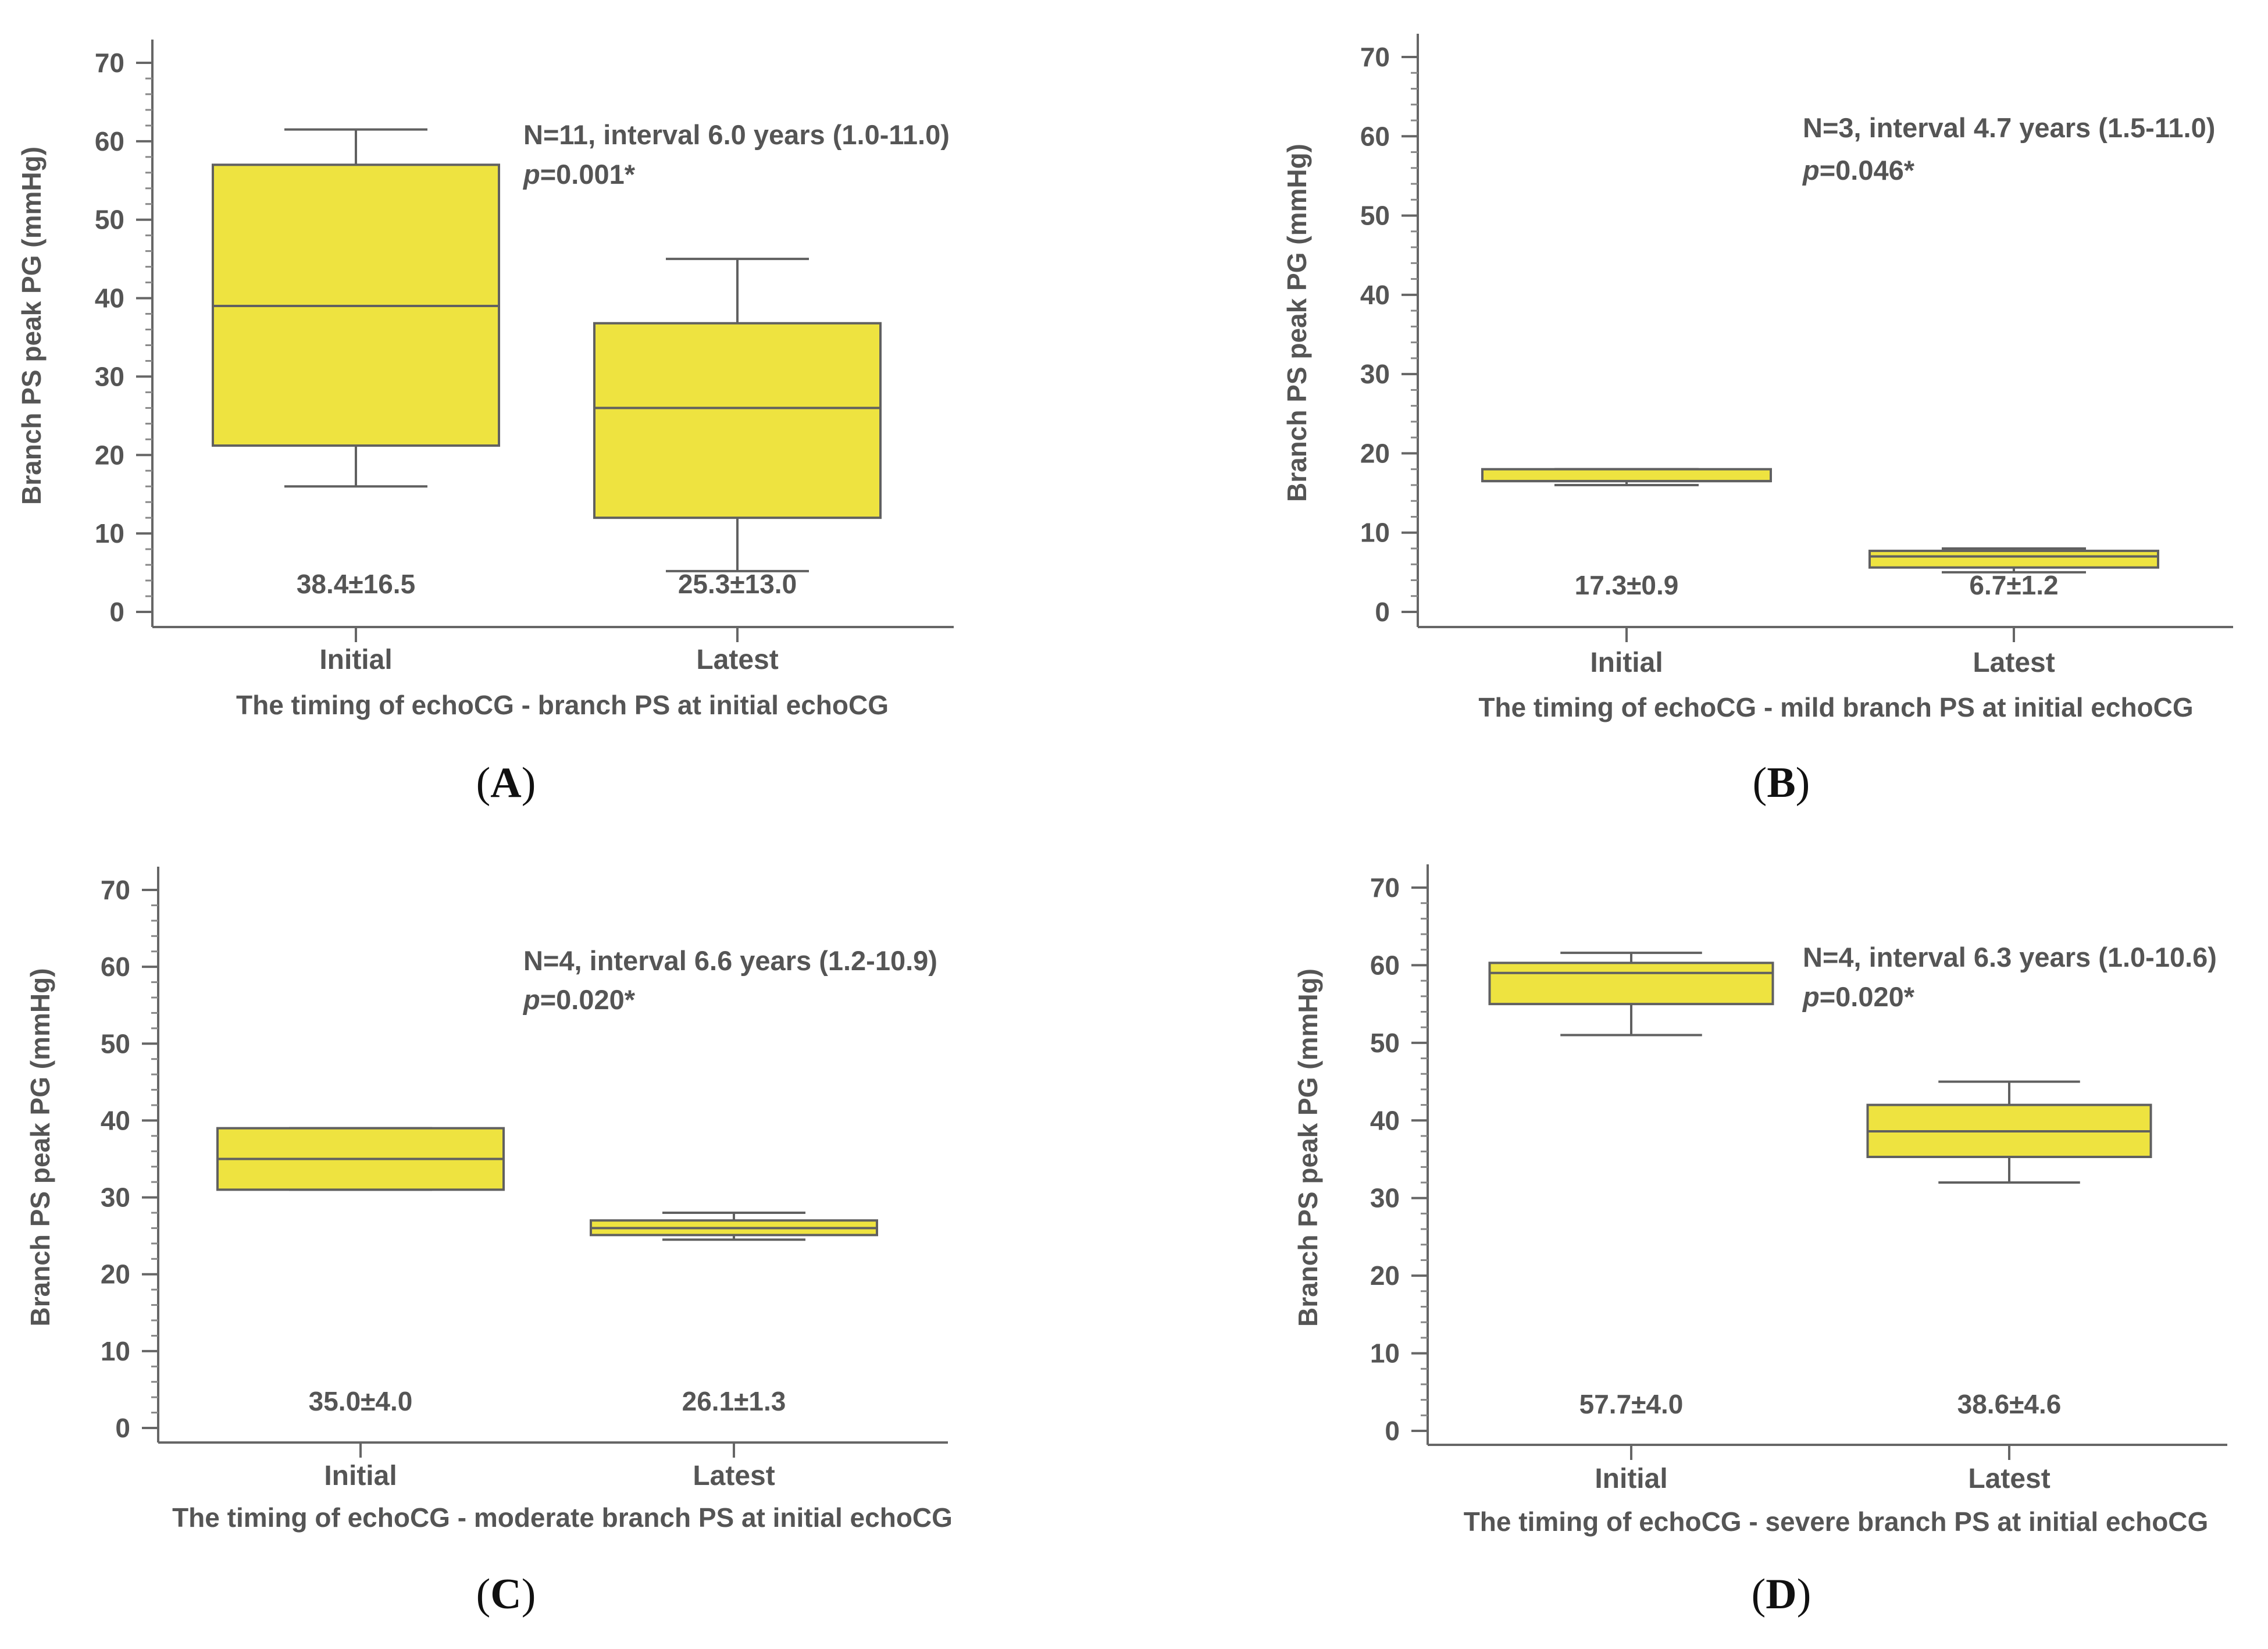 This screenshot has width=2268, height=1649. I want to click on annotation-p-value: p=0.001*, so click(579, 174).